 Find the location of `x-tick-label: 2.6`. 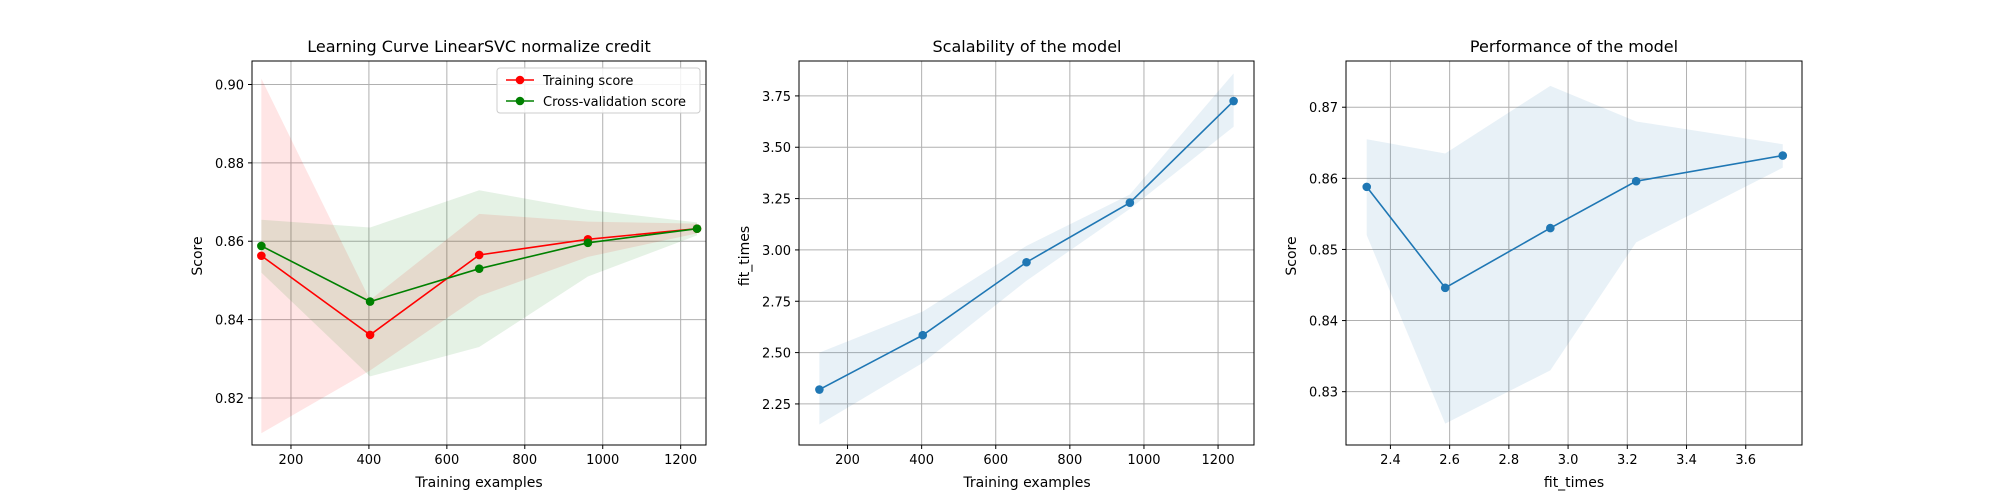

x-tick-label: 2.6 is located at coordinates (1449, 460).